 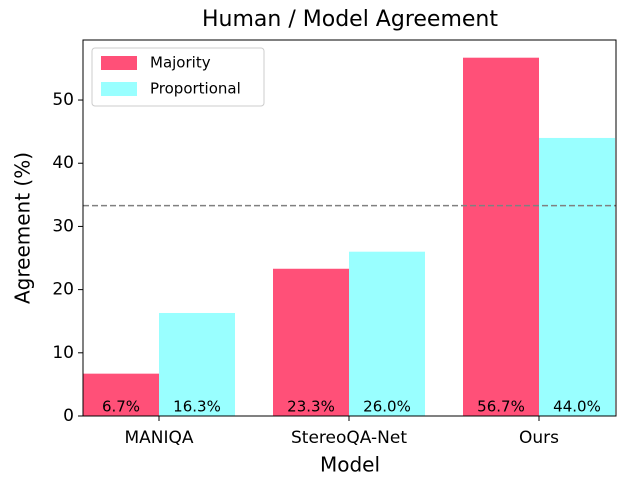 I want to click on y-tick-label: 30, so click(x=63, y=226).